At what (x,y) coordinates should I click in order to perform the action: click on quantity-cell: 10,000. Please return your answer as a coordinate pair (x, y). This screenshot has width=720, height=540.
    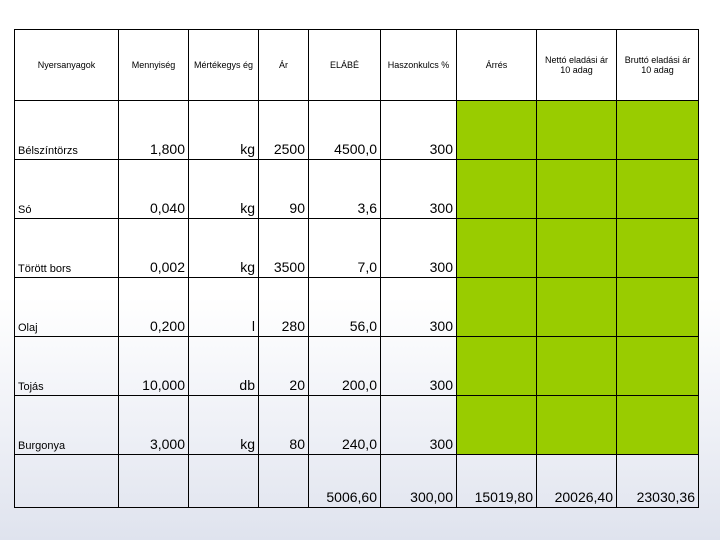
    Looking at the image, I should click on (153, 366).